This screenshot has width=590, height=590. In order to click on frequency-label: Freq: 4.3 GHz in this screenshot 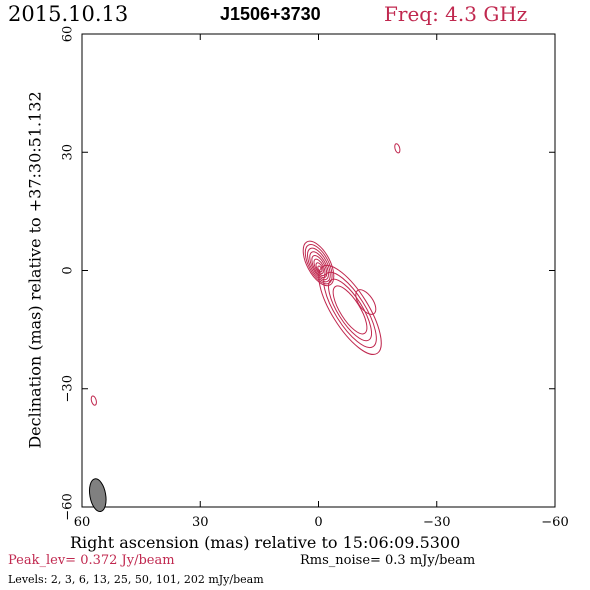, I will do `click(456, 14)`.